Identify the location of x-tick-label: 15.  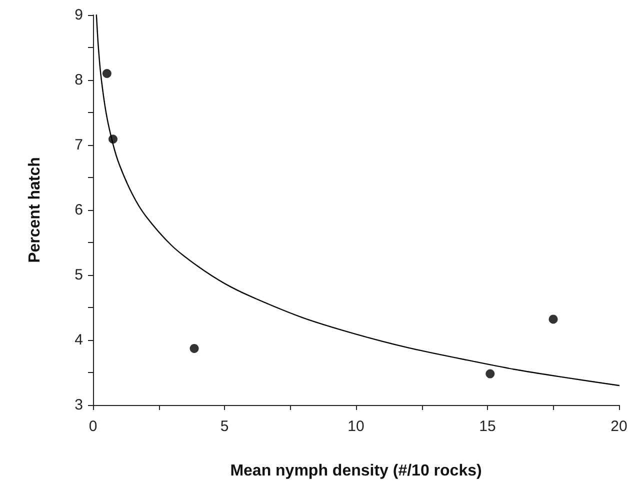
(487, 426).